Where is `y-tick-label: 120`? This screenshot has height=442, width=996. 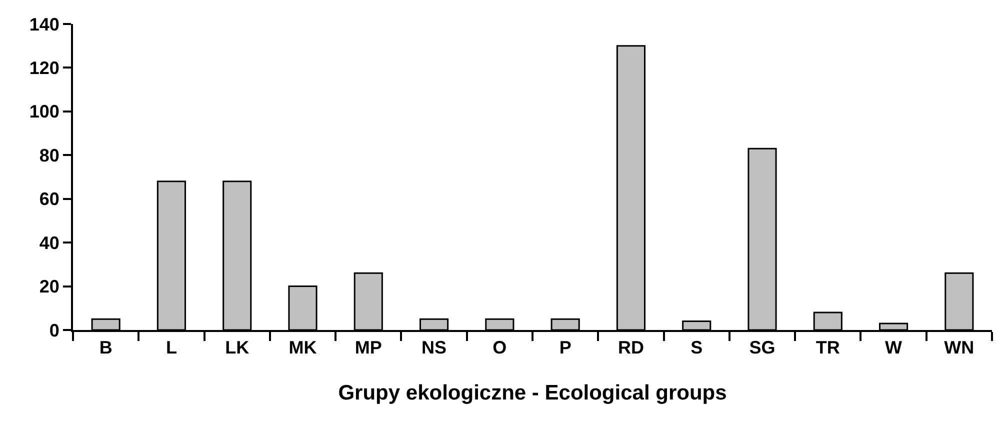 y-tick-label: 120 is located at coordinates (44, 68).